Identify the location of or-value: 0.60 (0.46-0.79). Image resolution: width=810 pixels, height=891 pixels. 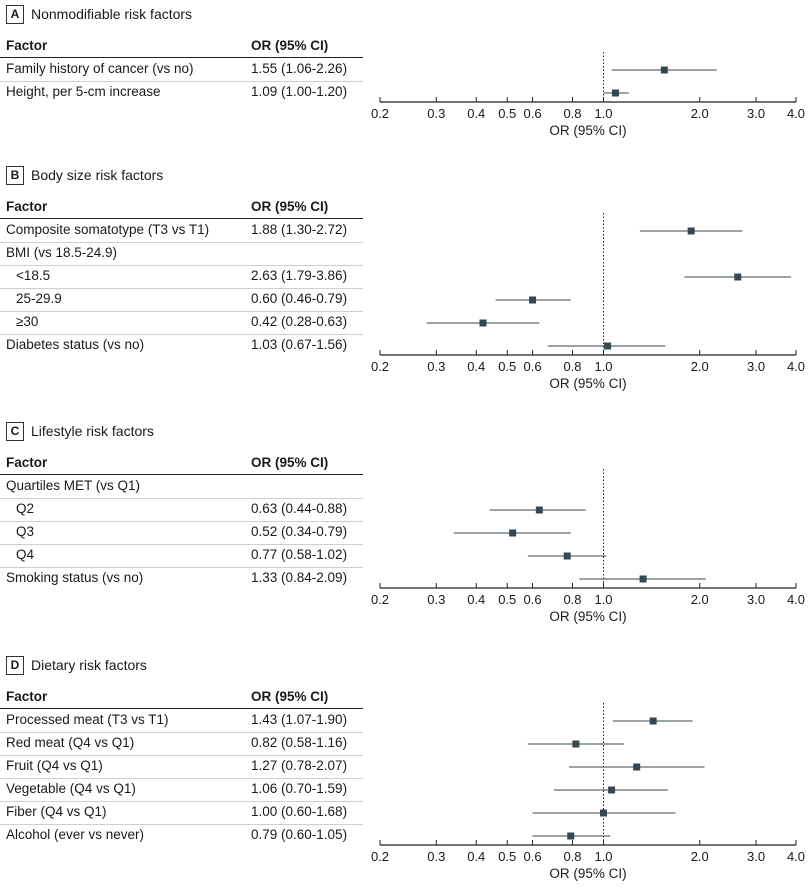
(299, 298).